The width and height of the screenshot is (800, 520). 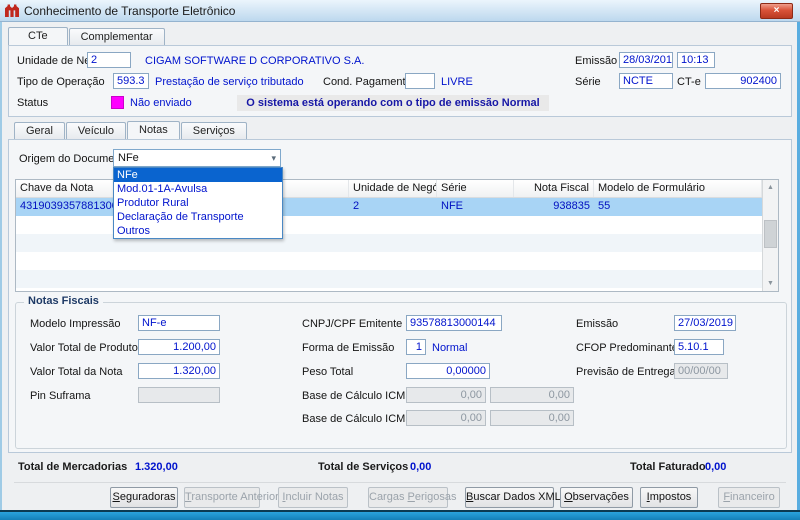 What do you see at coordinates (452, 206) in the screenshot?
I see `cell-serie: NFE` at bounding box center [452, 206].